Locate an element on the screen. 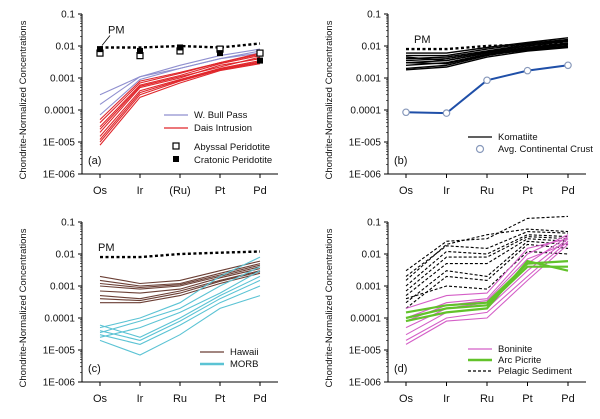  legend-label: Arc Picrite is located at coordinates (519, 360).